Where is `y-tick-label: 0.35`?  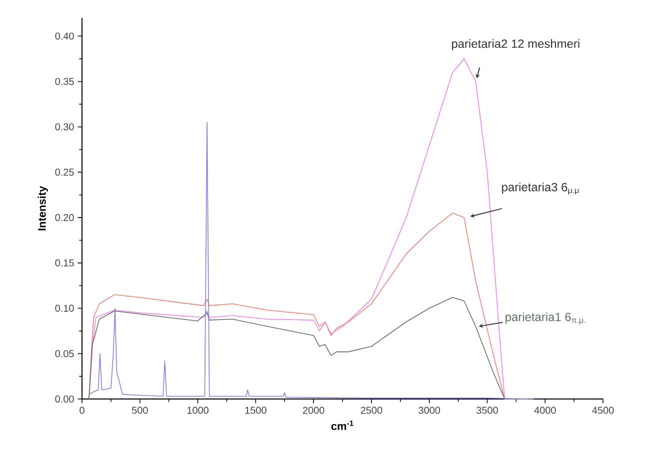 y-tick-label: 0.35 is located at coordinates (64, 82).